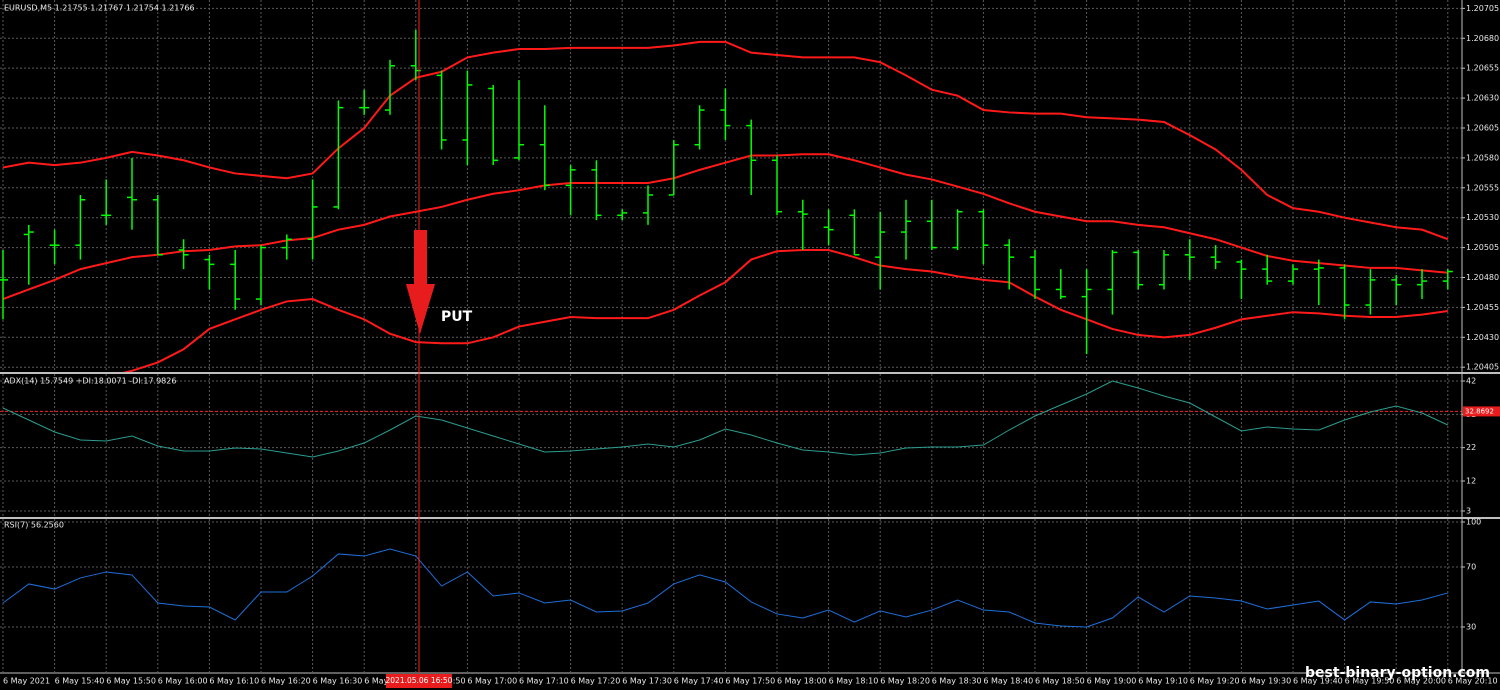 The image size is (1500, 690). I want to click on y-tick-label: 22, so click(1471, 447).